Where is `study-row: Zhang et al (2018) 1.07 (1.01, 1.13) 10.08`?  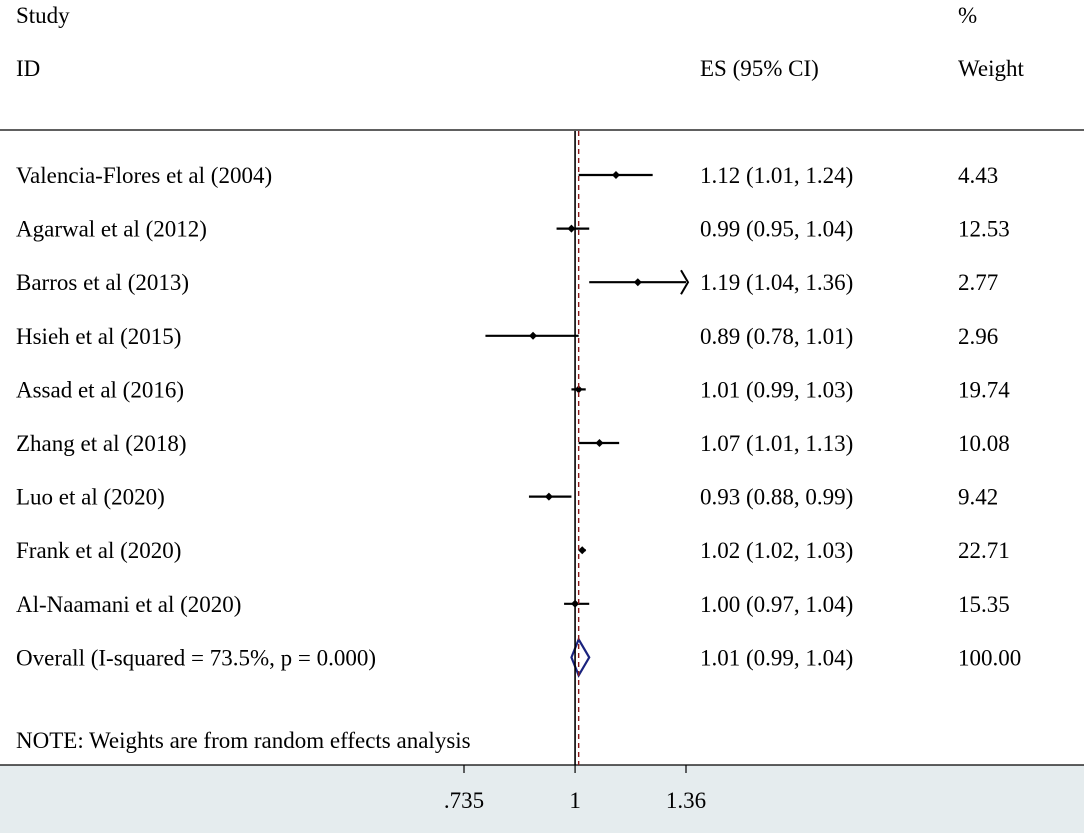
study-row: Zhang et al (2018) 1.07 (1.01, 1.13) 10.08 is located at coordinates (513, 443).